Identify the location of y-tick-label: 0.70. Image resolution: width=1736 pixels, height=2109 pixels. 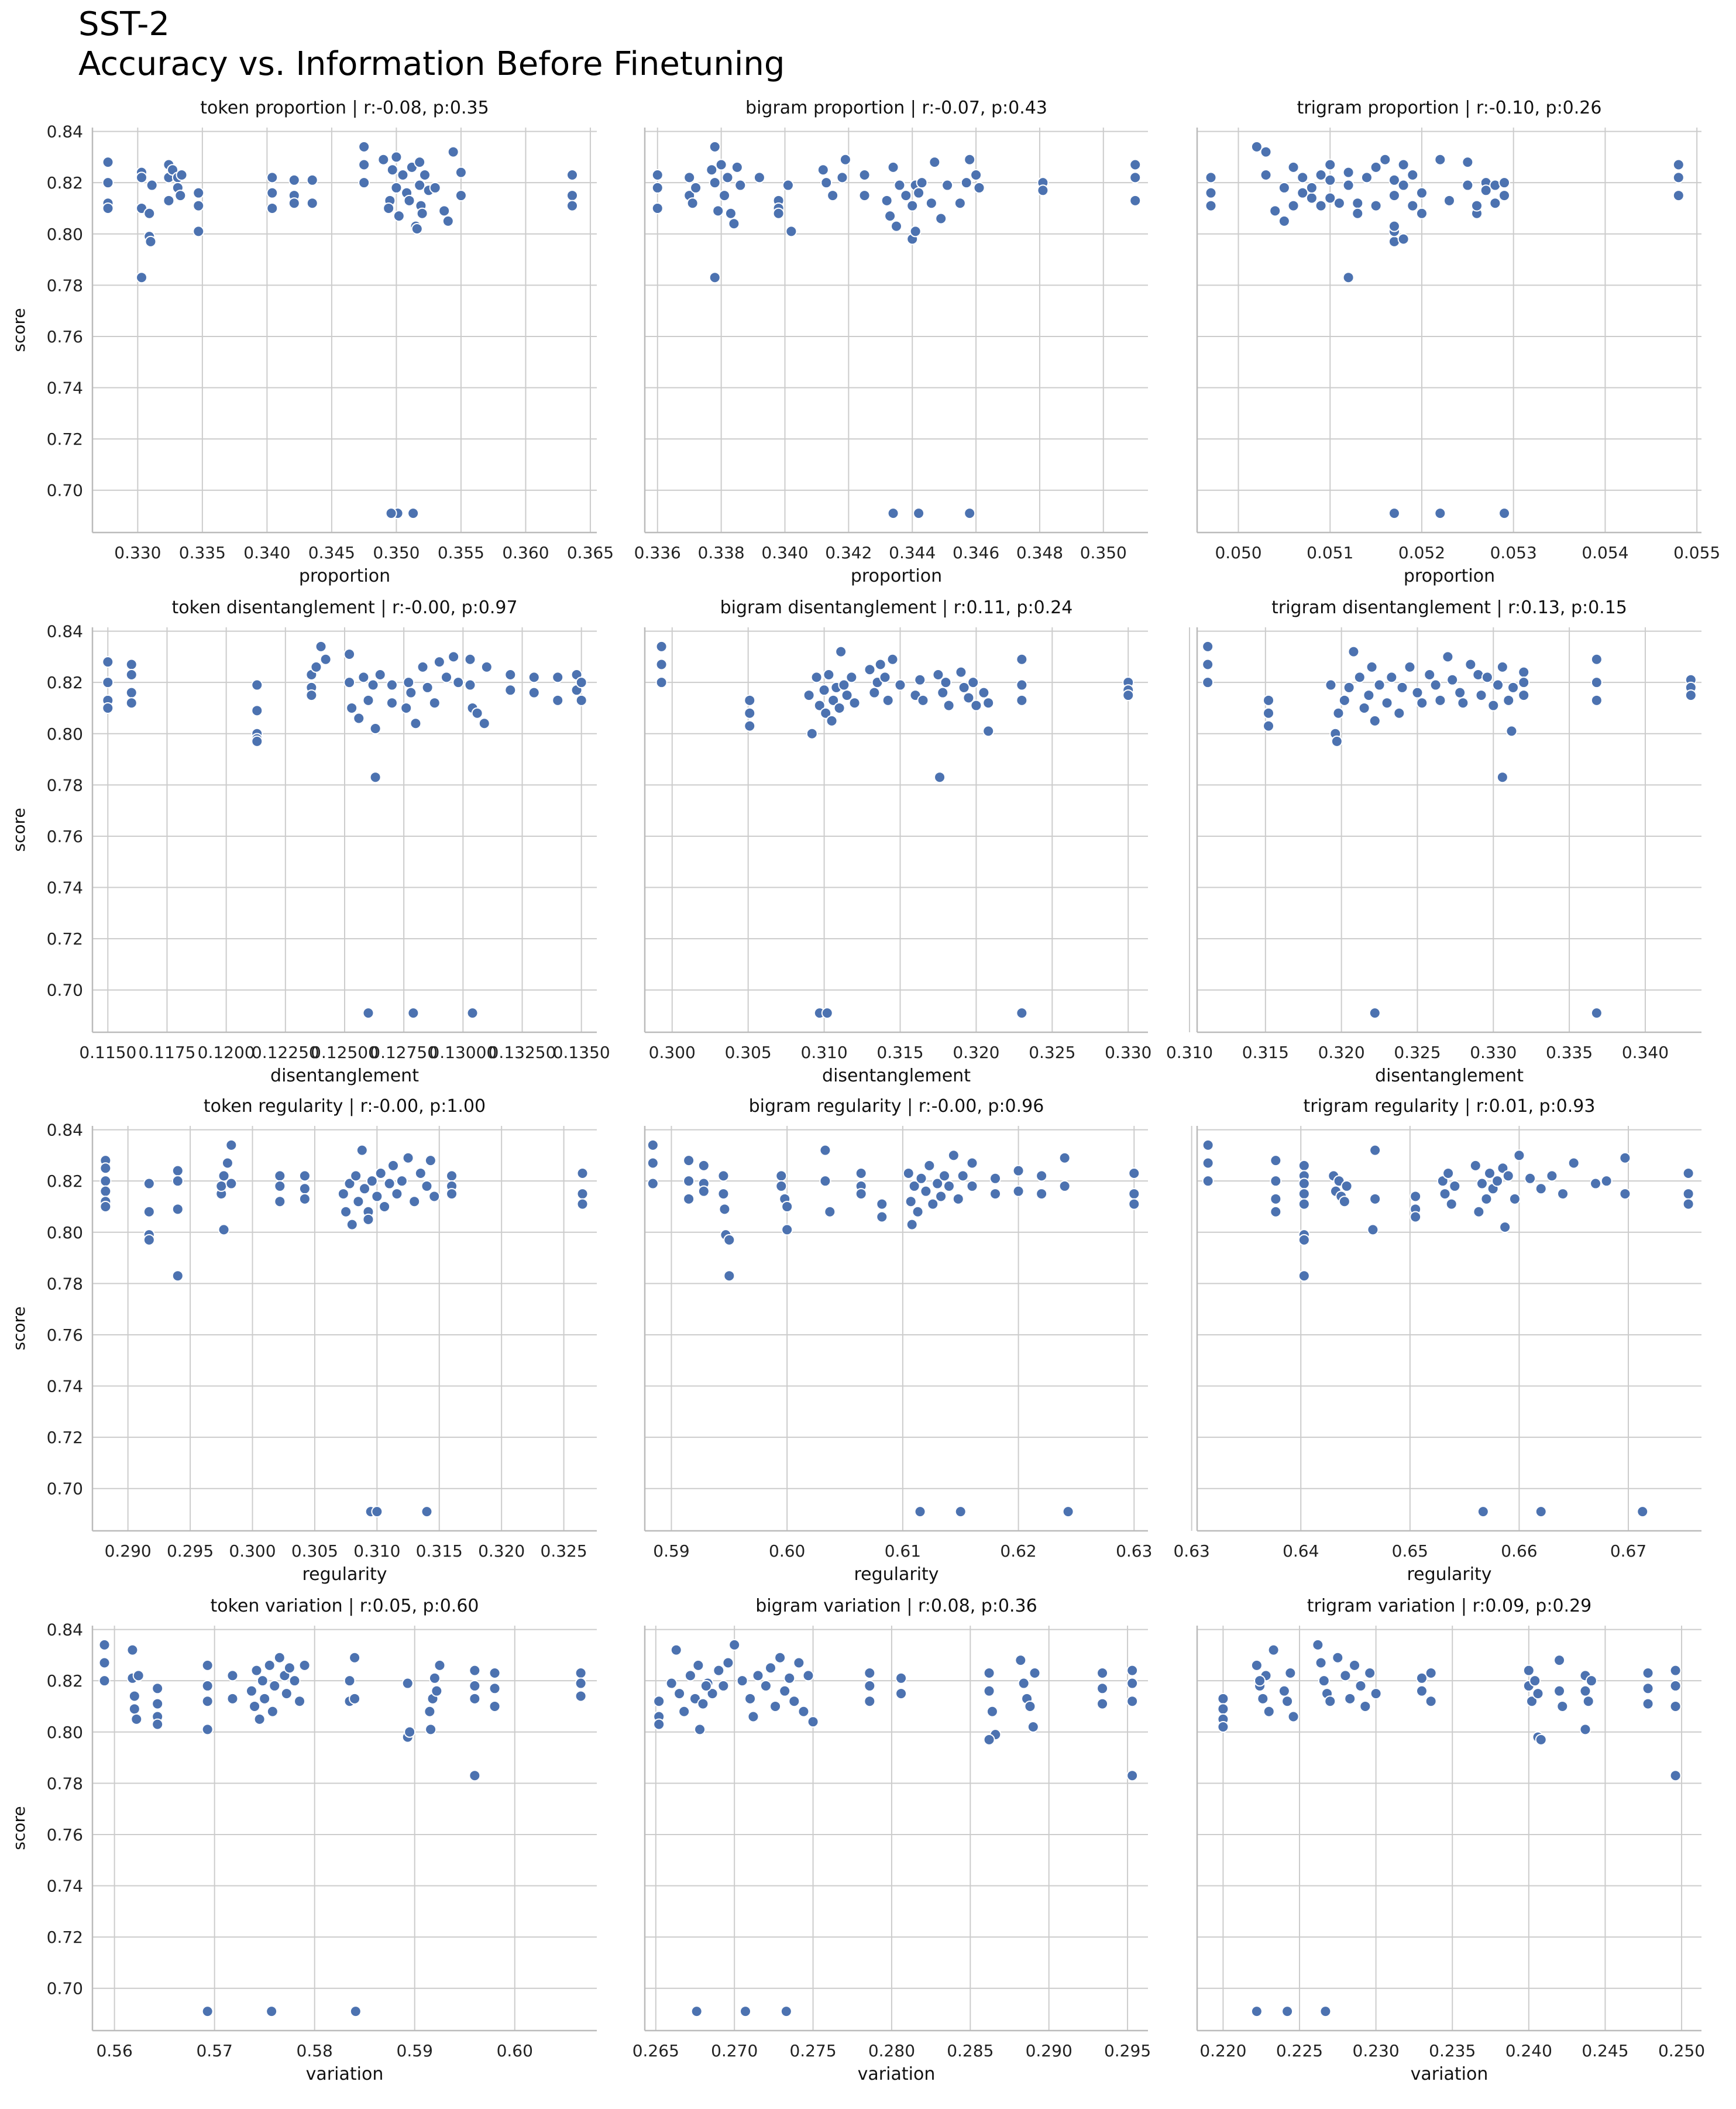
(65, 490).